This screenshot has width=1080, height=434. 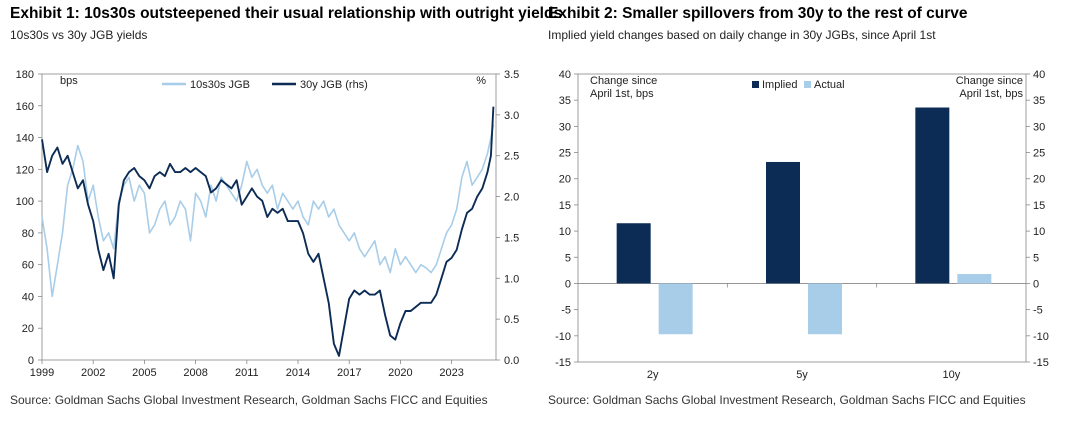 I want to click on legend-label: Implied, so click(x=779, y=85).